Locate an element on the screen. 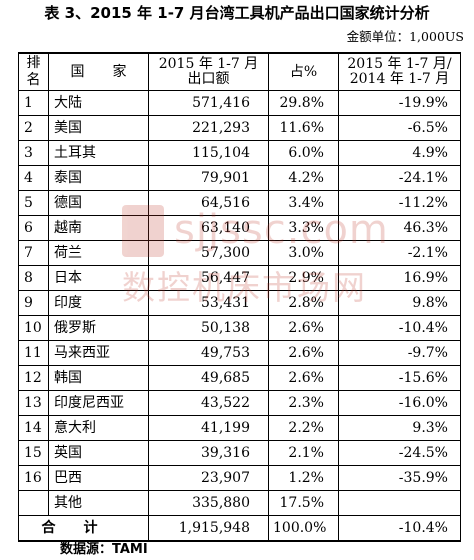 The width and height of the screenshot is (474, 560). growth-cell: 4.9% is located at coordinates (399, 153).